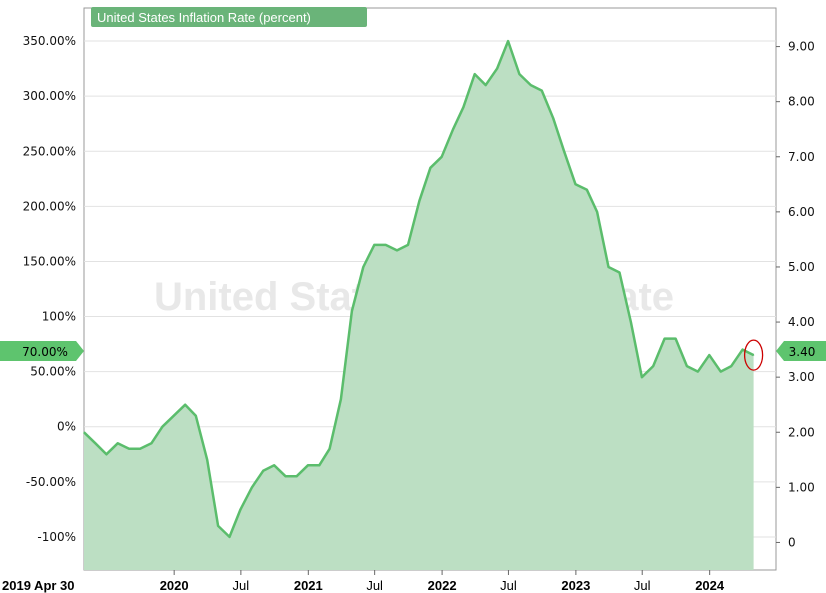  Describe the element at coordinates (801, 432) in the screenshot. I see `right-tick-label: 2.00` at that location.